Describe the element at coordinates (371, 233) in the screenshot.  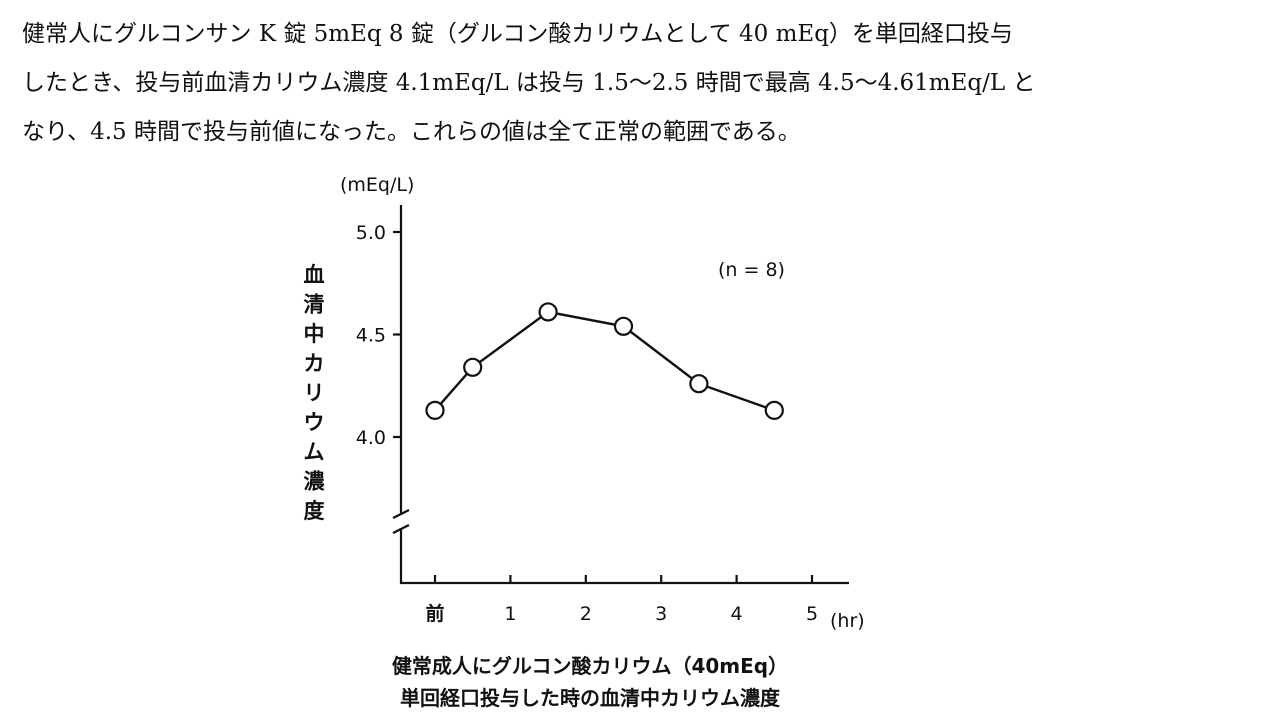
I see `y-tick-label: 5.0` at that location.